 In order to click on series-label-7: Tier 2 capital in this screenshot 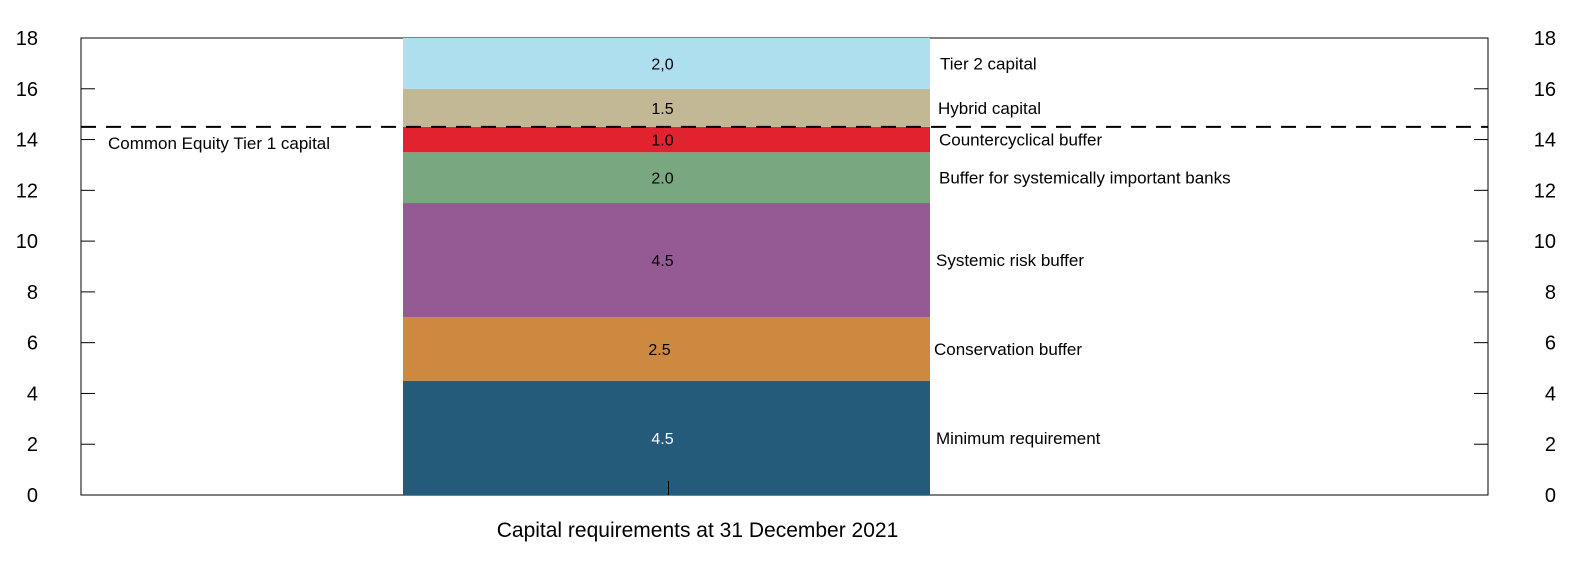, I will do `click(988, 63)`.